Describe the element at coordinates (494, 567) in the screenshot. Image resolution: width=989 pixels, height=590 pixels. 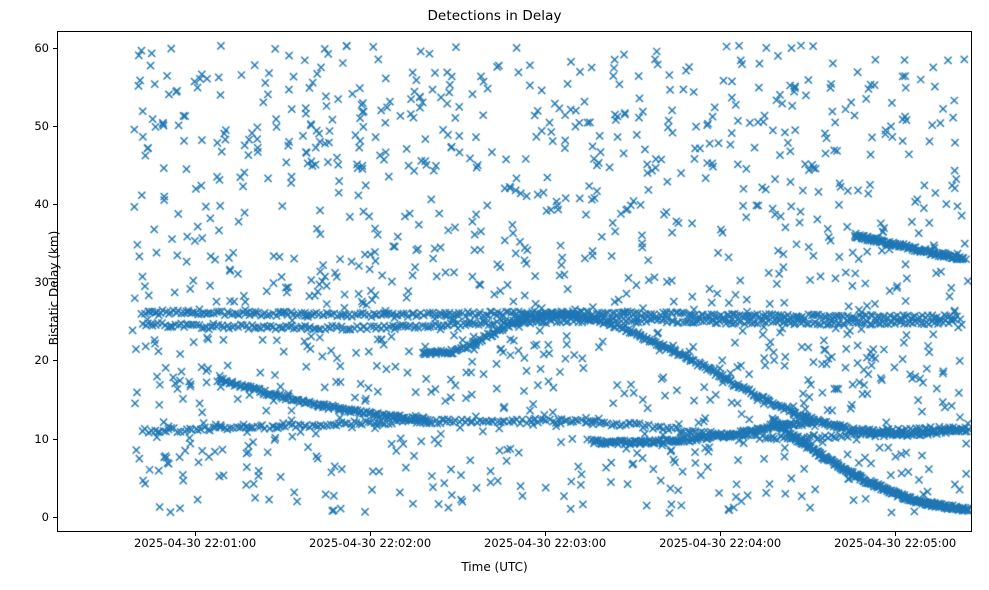
I see `x-axis-label: Time (UTC)` at that location.